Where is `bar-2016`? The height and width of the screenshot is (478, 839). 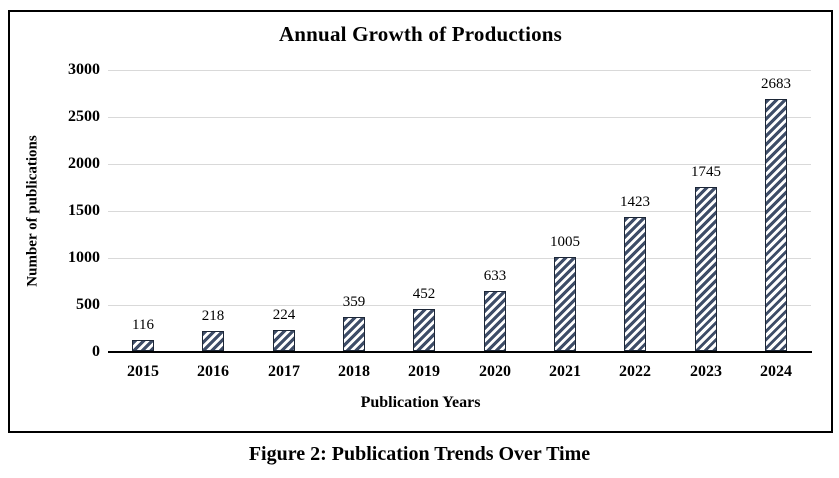
bar-2016 is located at coordinates (213, 341).